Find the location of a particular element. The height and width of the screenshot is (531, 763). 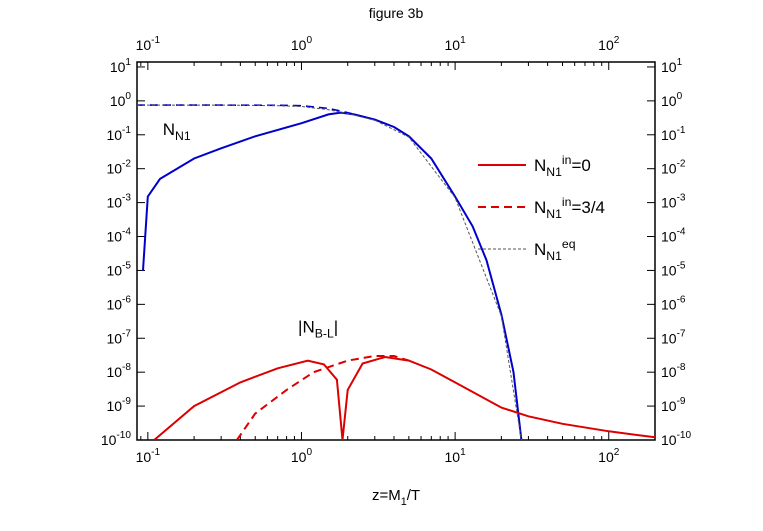

y-tick-label-right-sup: 0 is located at coordinates (680, 96).